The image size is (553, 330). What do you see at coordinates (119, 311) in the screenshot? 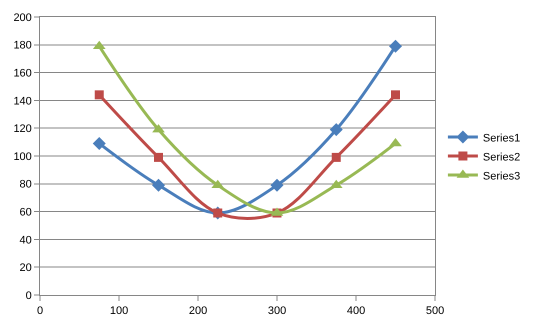
I see `x-tick-label: 100` at bounding box center [119, 311].